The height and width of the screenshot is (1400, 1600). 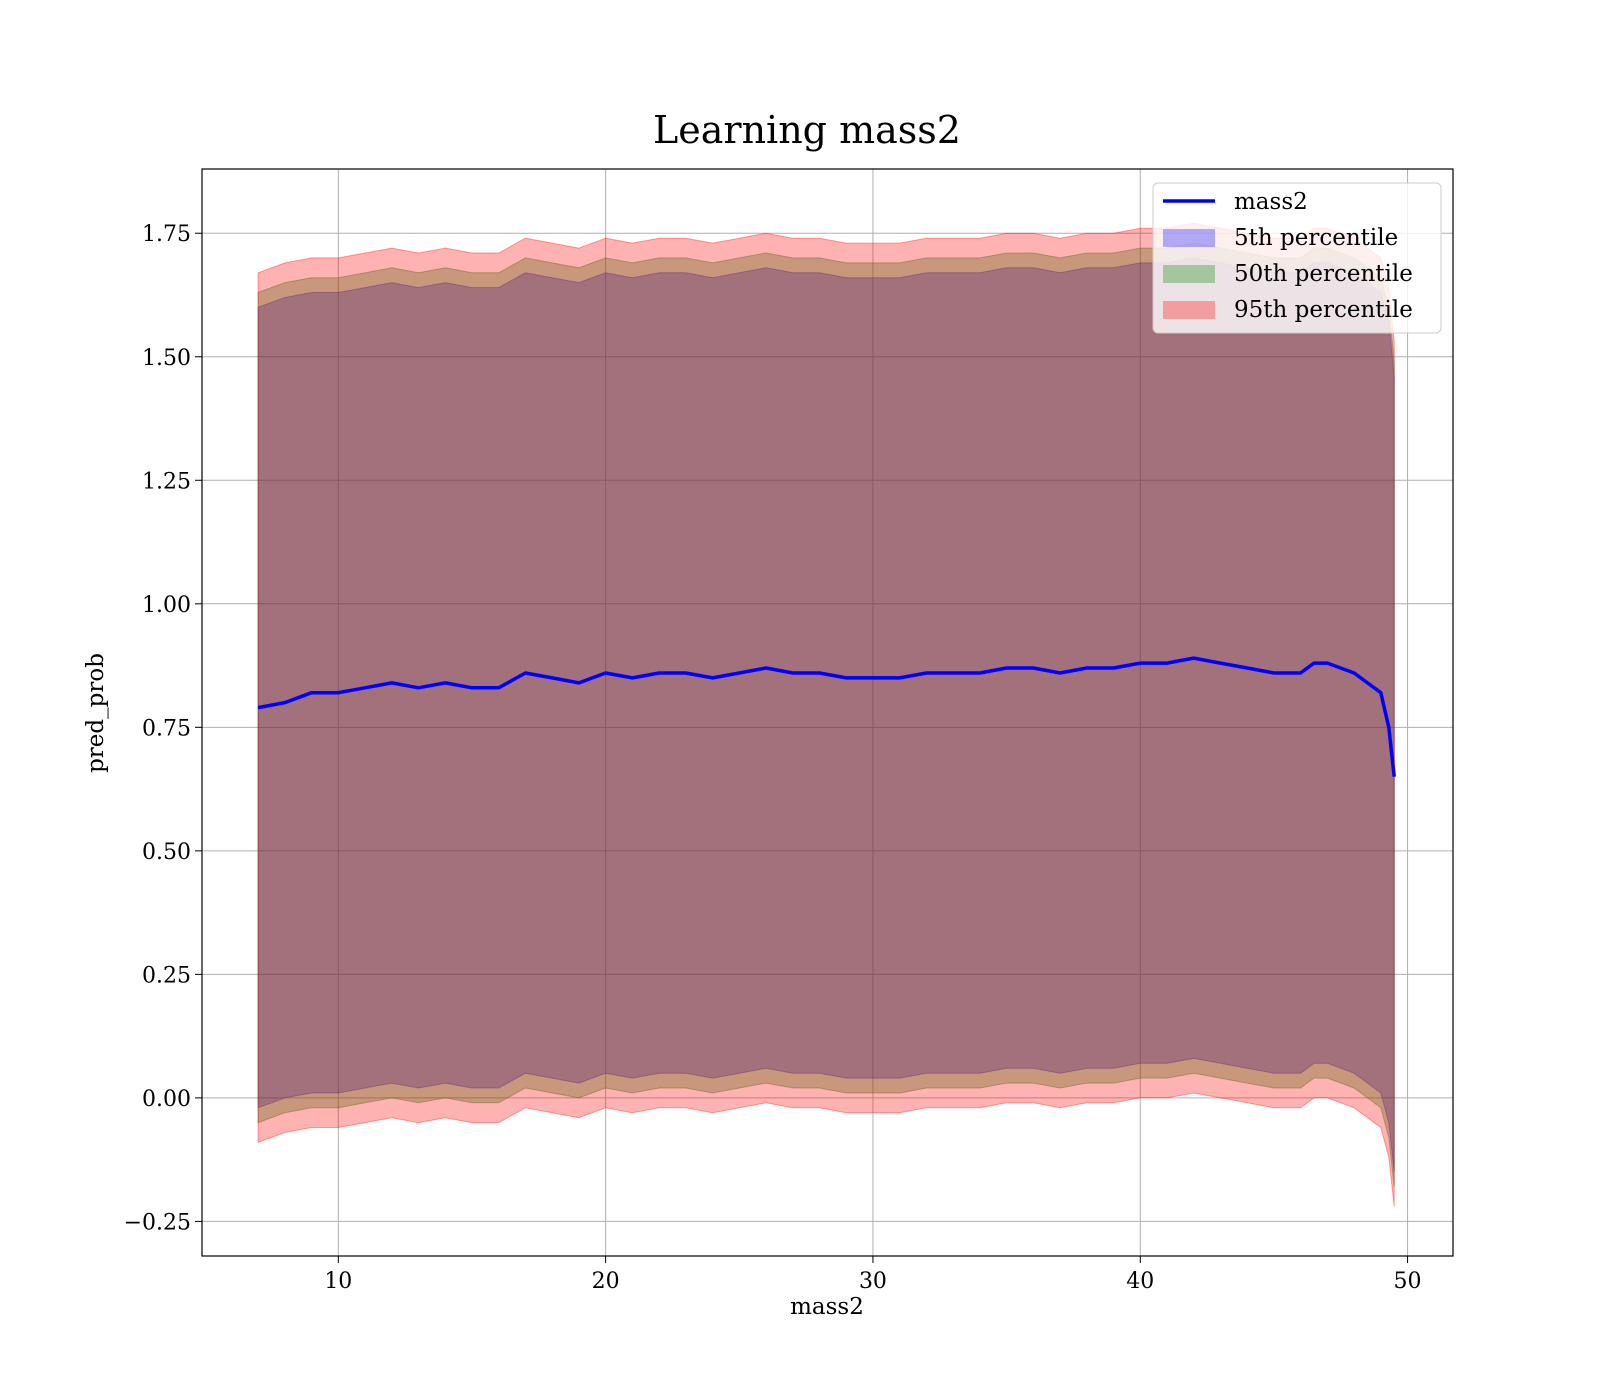 I want to click on x-axis-ticks: 10 20 30 40 50, so click(x=873, y=1275).